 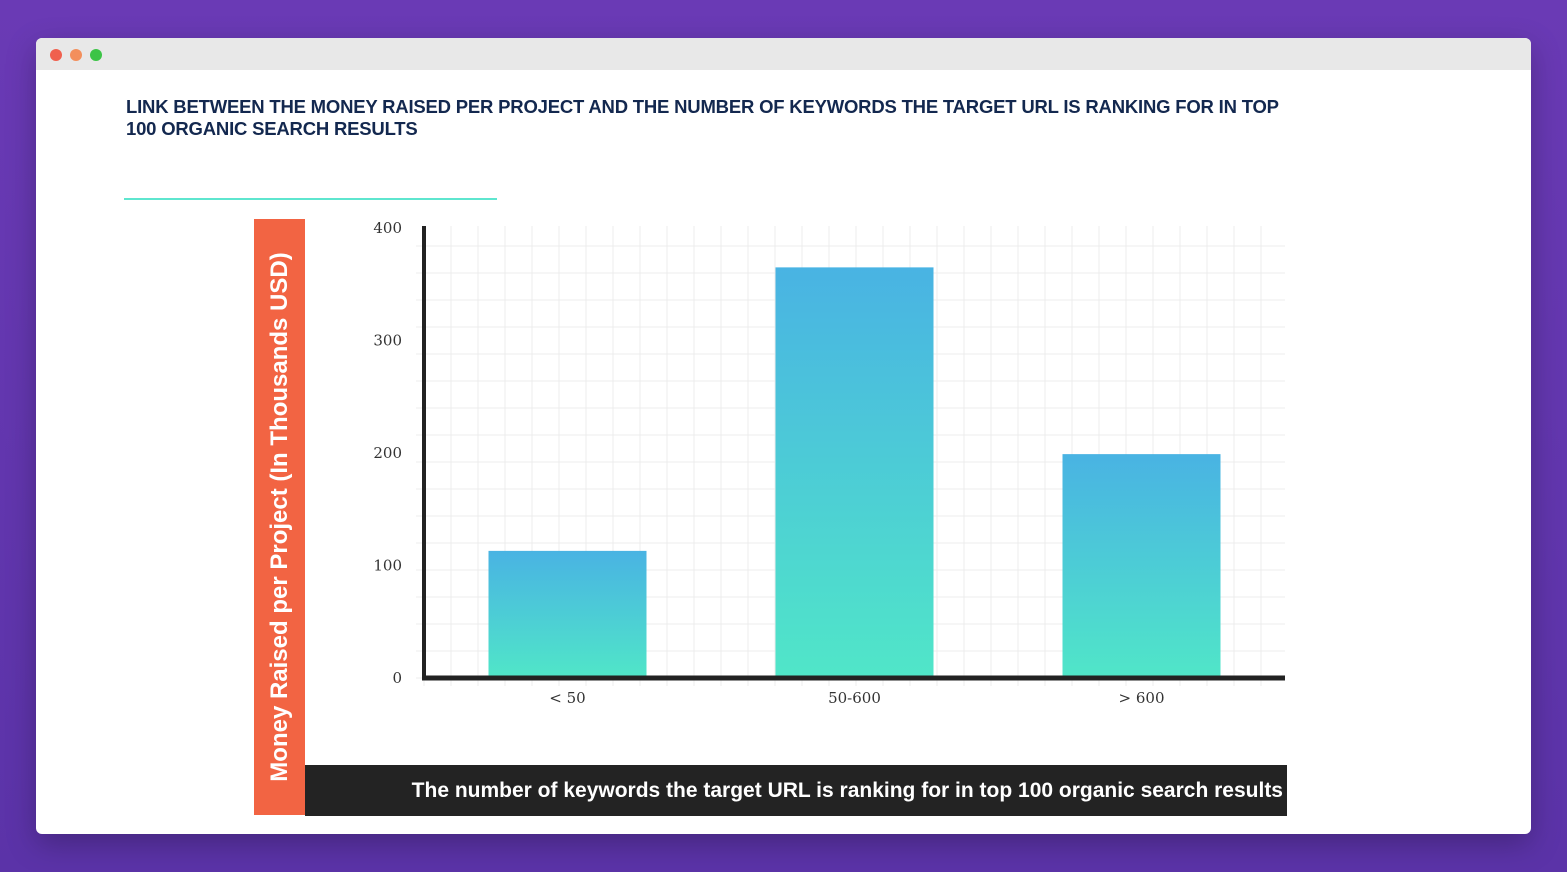 What do you see at coordinates (854, 698) in the screenshot?
I see `x-tick-label: 50-600` at bounding box center [854, 698].